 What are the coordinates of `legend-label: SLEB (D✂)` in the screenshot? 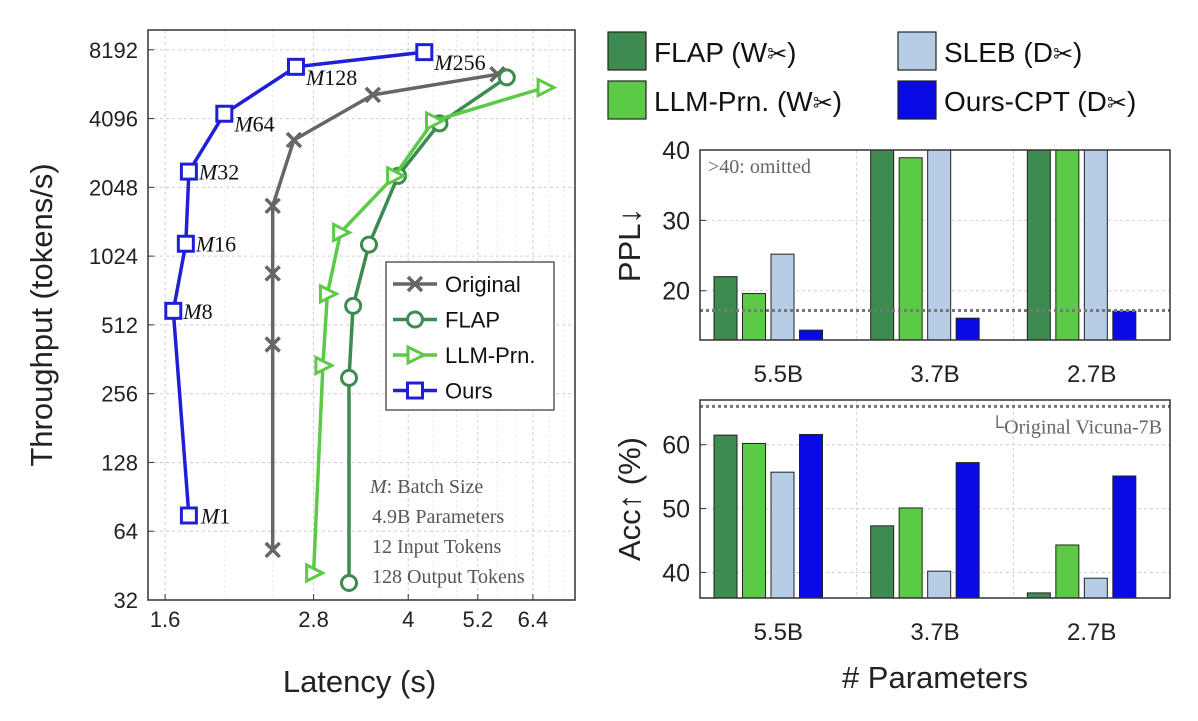 It's located at (1013, 52).